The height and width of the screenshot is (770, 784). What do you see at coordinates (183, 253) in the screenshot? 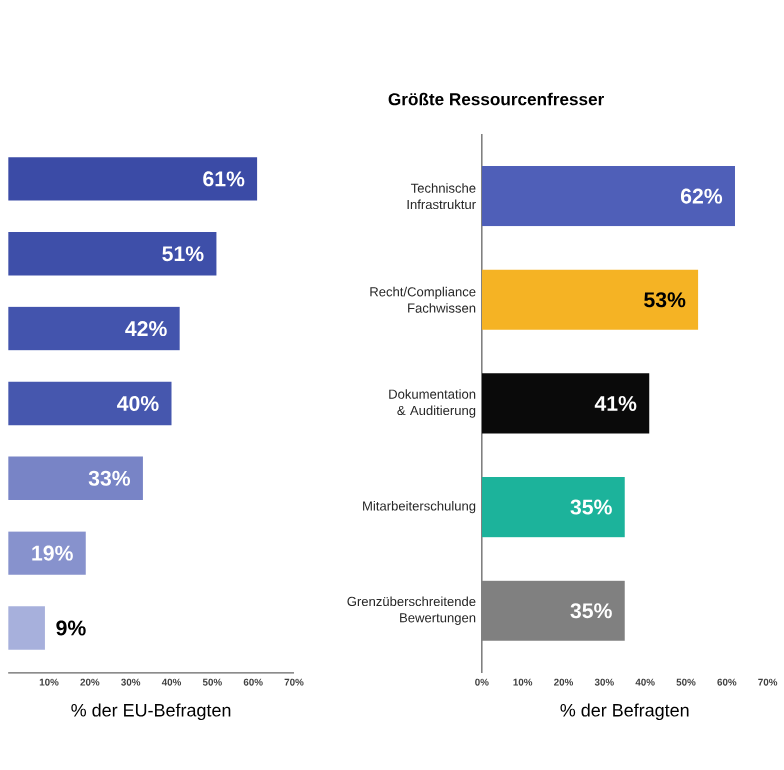
I see `data-label: 51%` at bounding box center [183, 253].